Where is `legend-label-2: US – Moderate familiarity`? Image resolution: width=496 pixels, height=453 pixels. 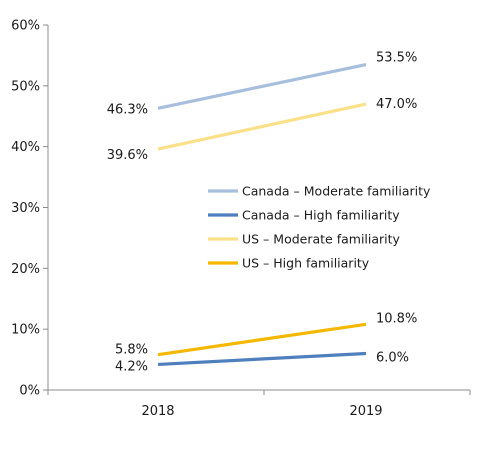 legend-label-2: US – Moderate familiarity is located at coordinates (321, 239).